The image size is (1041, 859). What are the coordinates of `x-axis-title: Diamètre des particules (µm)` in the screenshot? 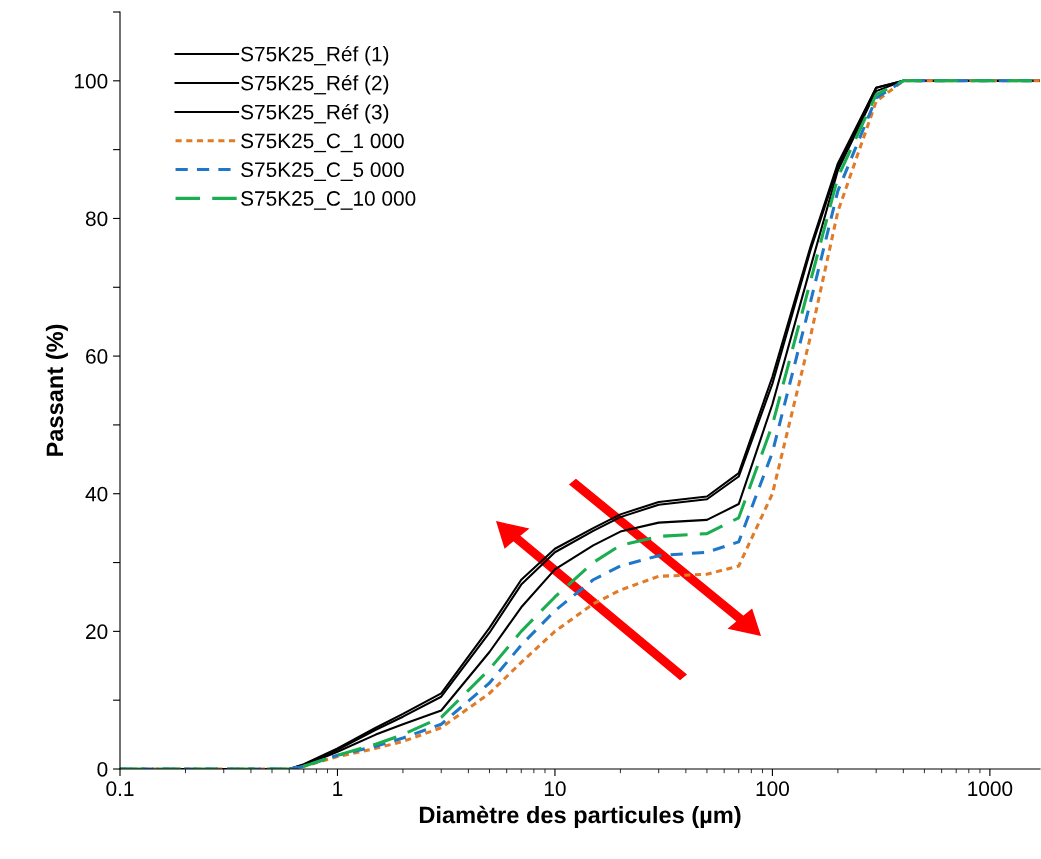 It's located at (580, 817).